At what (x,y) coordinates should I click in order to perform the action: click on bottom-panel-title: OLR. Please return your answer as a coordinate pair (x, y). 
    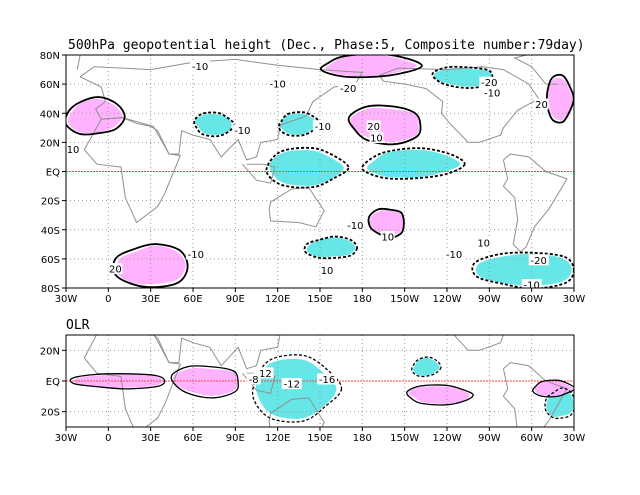
    Looking at the image, I should click on (78, 325).